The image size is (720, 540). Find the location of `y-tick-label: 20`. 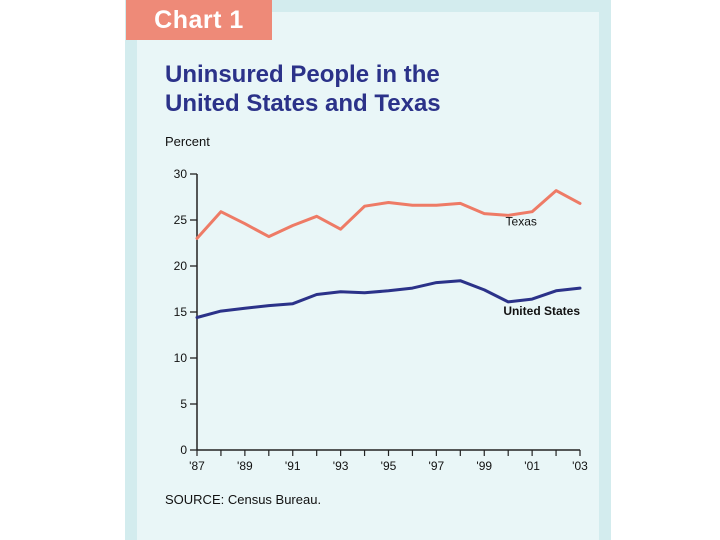

y-tick-label: 20 is located at coordinates (181, 266).